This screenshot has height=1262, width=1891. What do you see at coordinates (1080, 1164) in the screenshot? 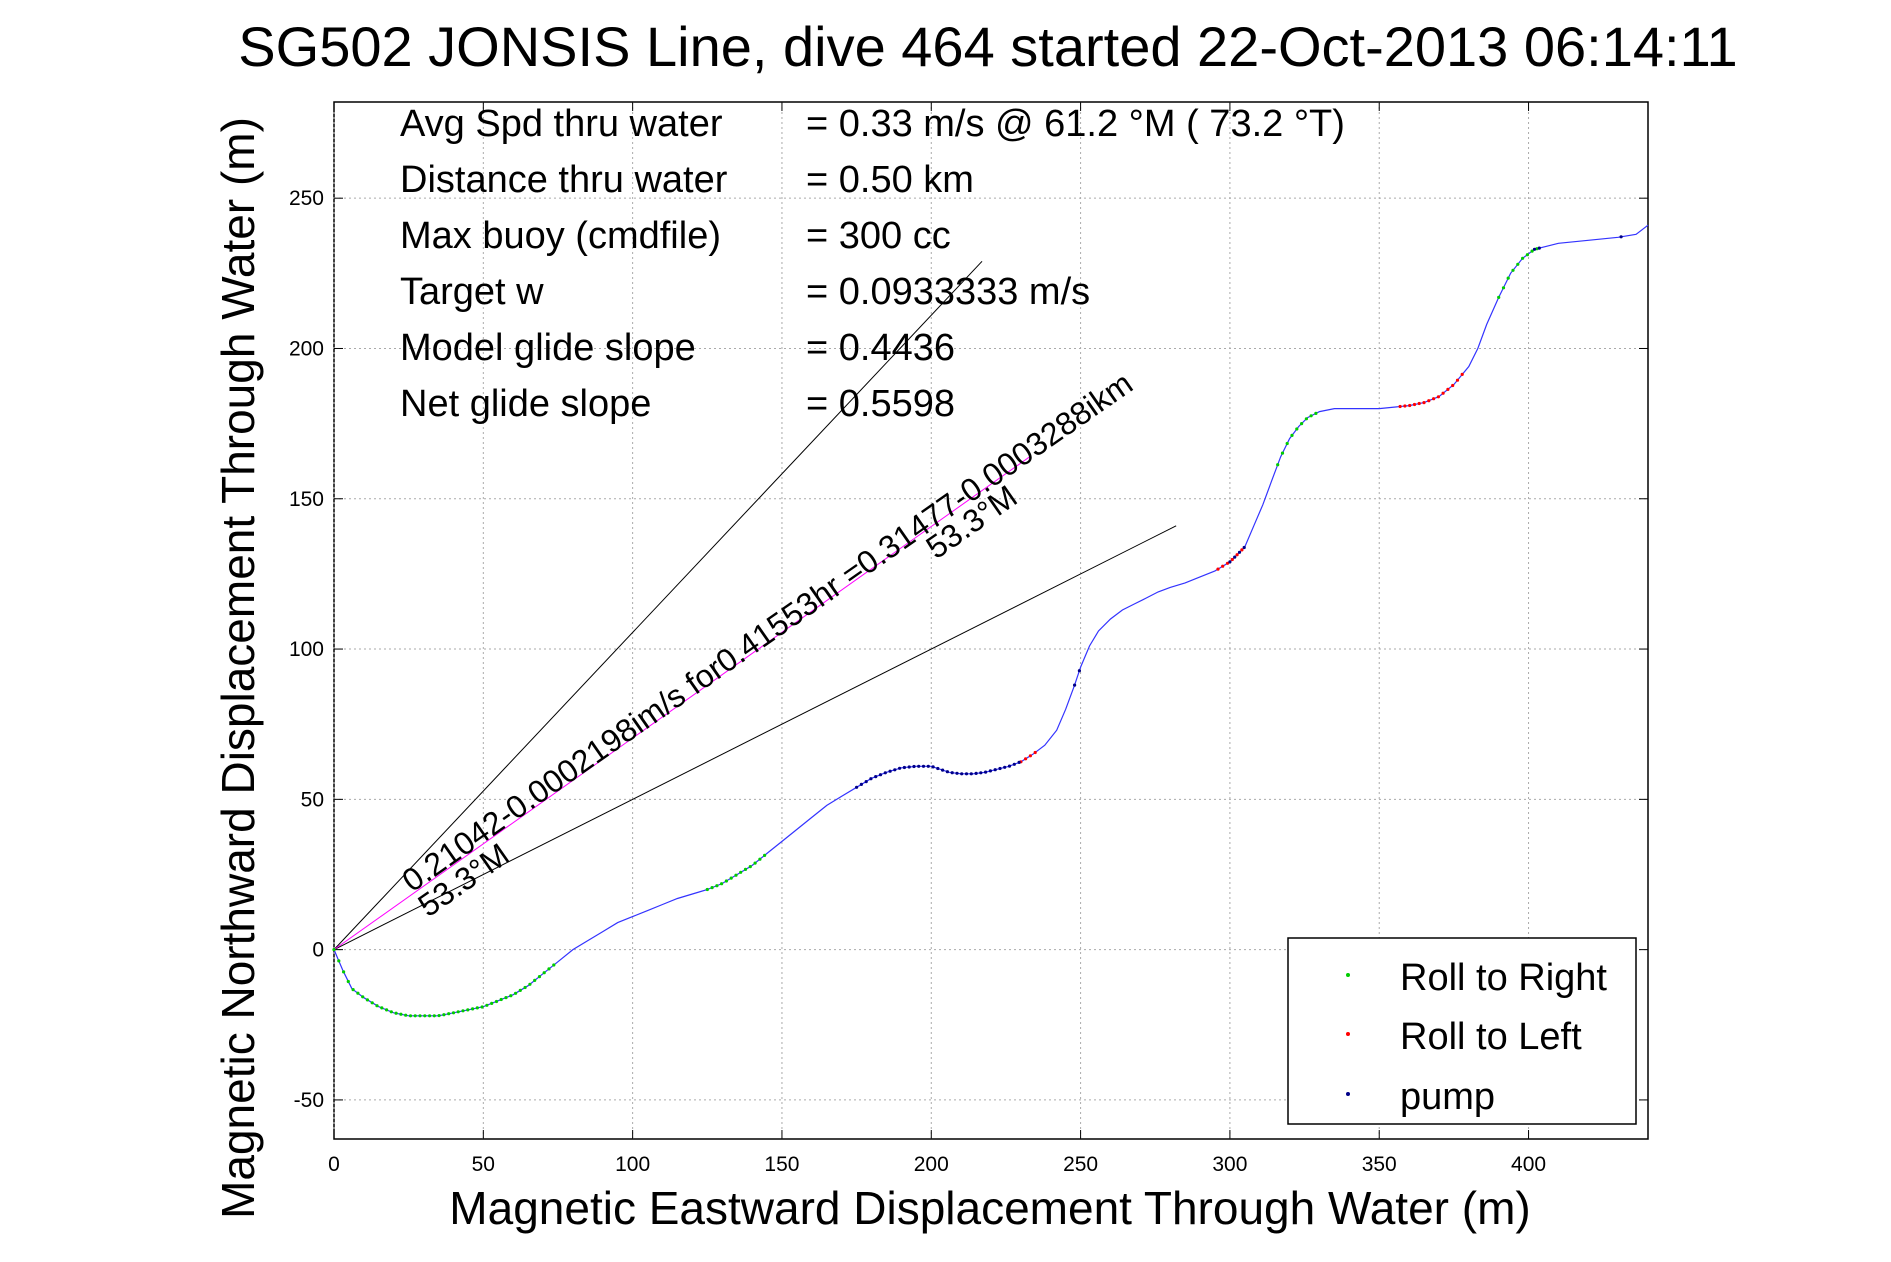
I see `x-tick-label: 250` at bounding box center [1080, 1164].